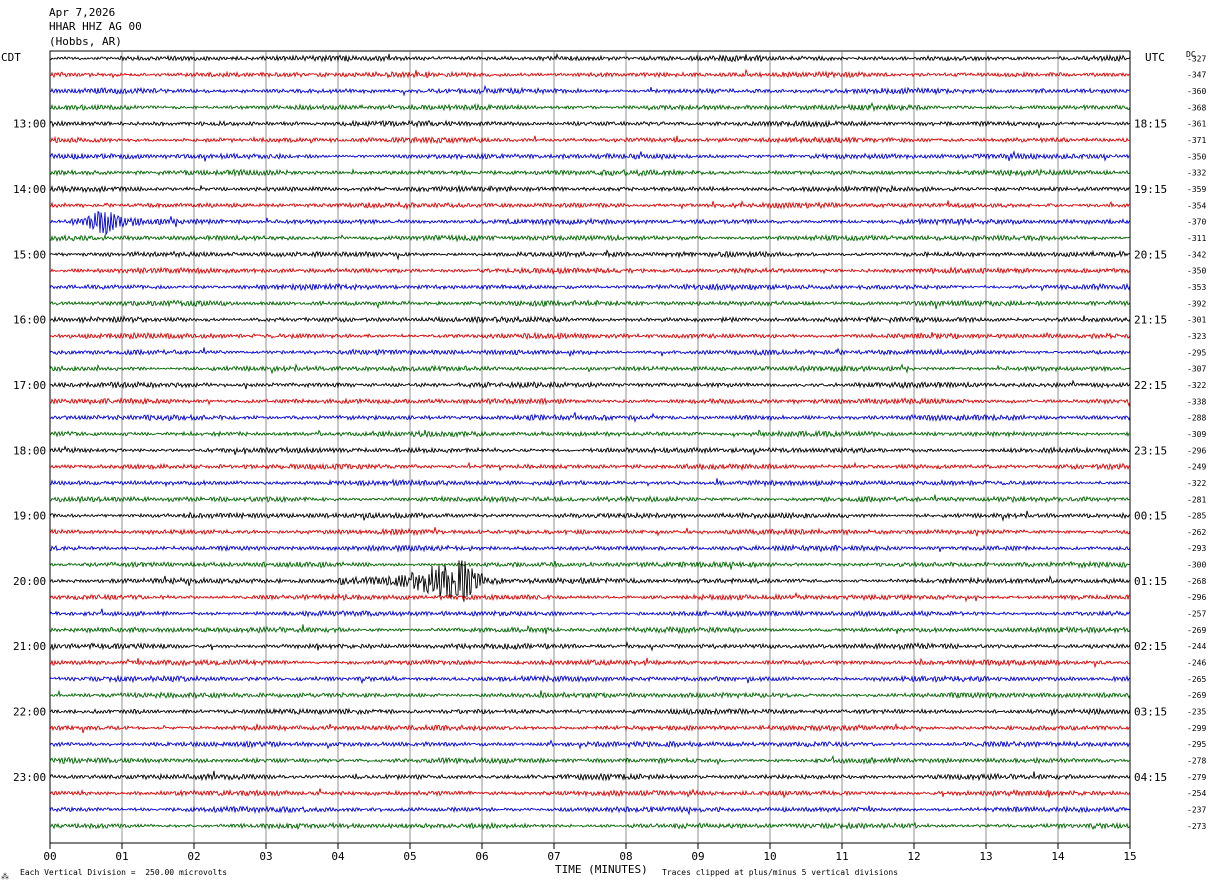 This screenshot has height=886, width=1210. Describe the element at coordinates (1150, 646) in the screenshot. I see `right-hour-label: 02:15` at that location.